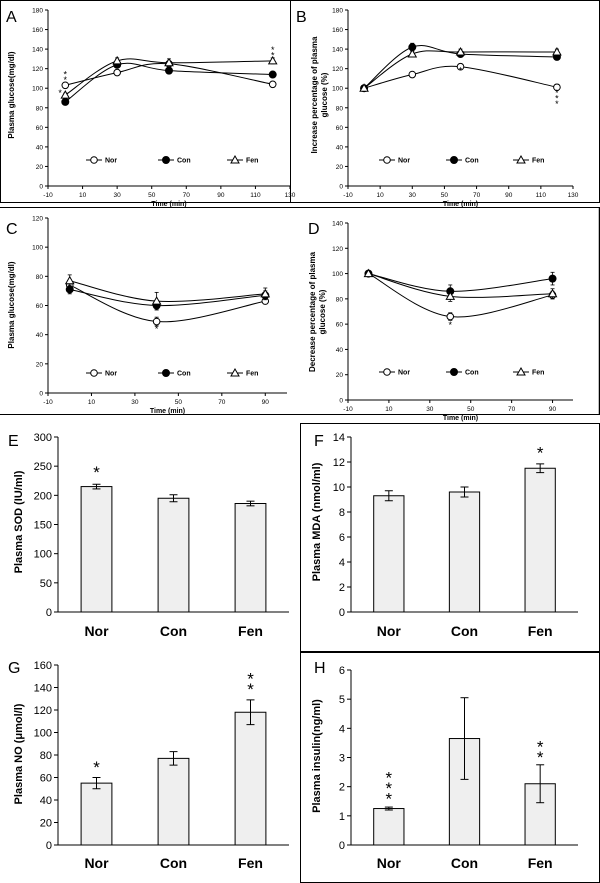 This screenshot has height=883, width=600. What do you see at coordinates (317, 756) in the screenshot?
I see `y-axis-label: Plasma insulin(ng/ml)` at bounding box center [317, 756].